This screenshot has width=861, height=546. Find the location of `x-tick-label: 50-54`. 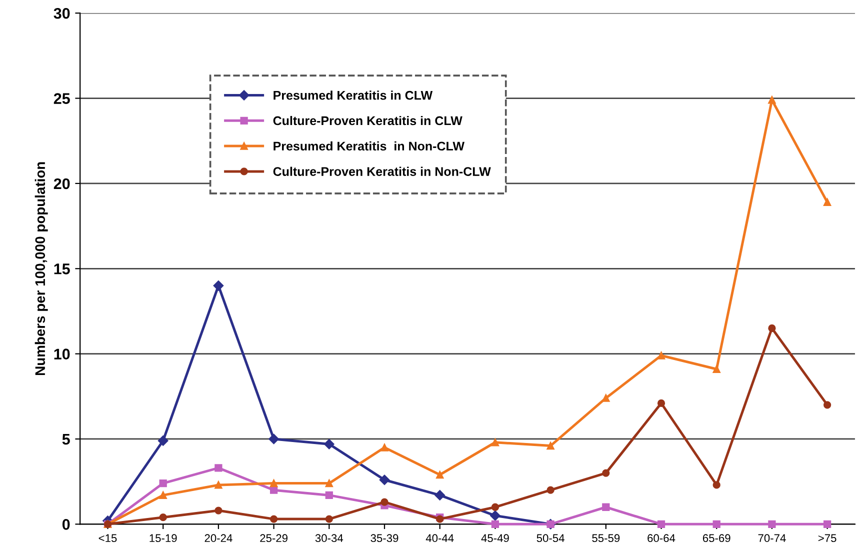

x-tick-label: 50-54 is located at coordinates (550, 538).